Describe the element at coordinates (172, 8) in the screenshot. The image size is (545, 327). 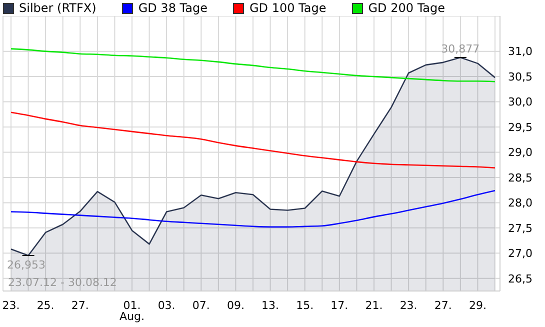
I see `legend-label: GD 38 Tage` at that location.